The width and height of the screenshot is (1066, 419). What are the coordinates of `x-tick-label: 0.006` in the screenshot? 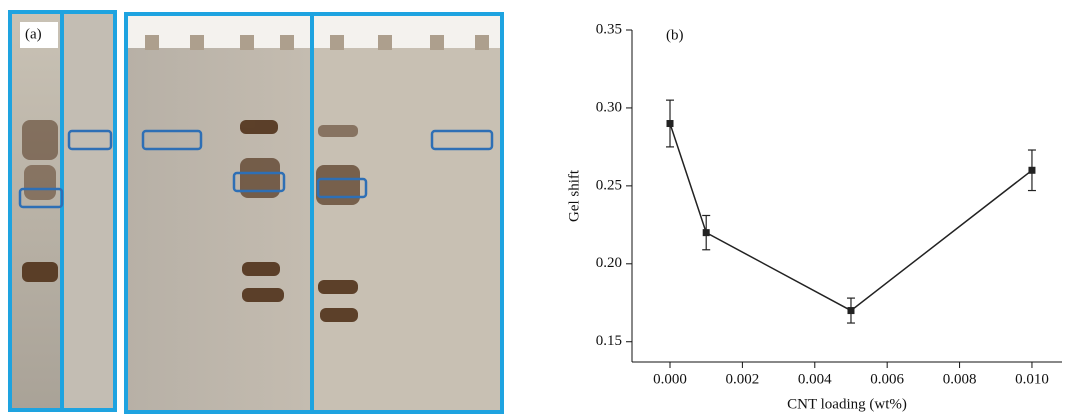 It's located at (887, 379).